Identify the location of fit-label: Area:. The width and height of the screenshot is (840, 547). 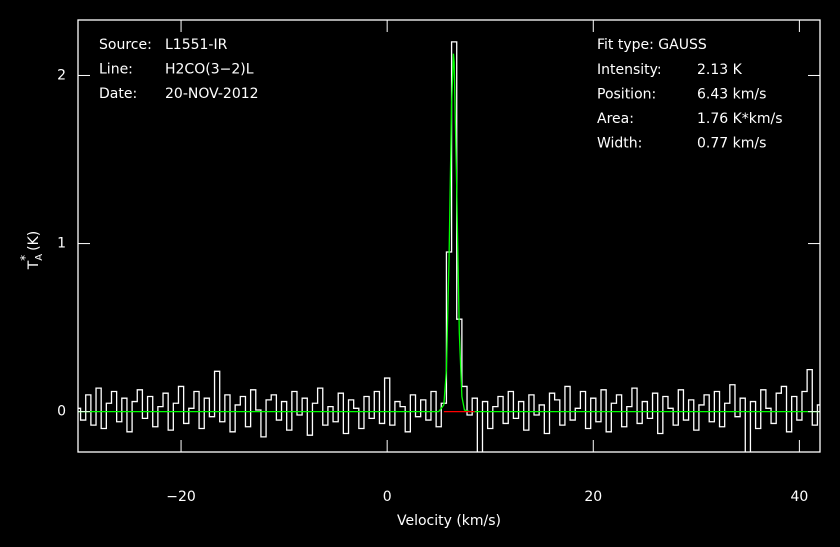
(615, 119).